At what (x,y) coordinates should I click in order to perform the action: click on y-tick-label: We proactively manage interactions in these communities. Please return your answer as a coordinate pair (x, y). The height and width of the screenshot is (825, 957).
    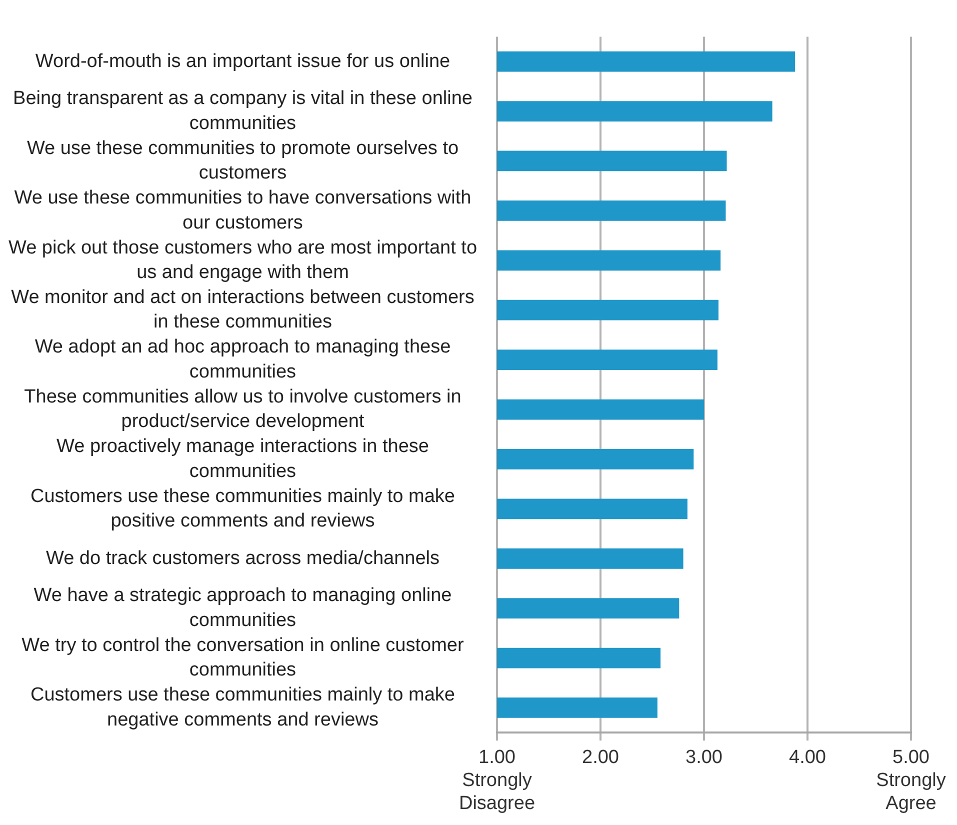
    Looking at the image, I should click on (242, 459).